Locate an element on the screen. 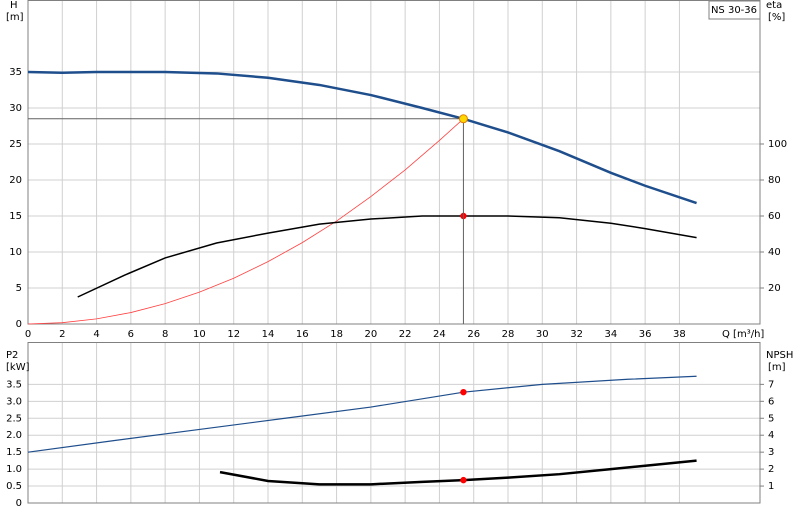 Image resolution: width=800 pixels, height=520 pixels. y2-axis-unit: [%] is located at coordinates (776, 17).